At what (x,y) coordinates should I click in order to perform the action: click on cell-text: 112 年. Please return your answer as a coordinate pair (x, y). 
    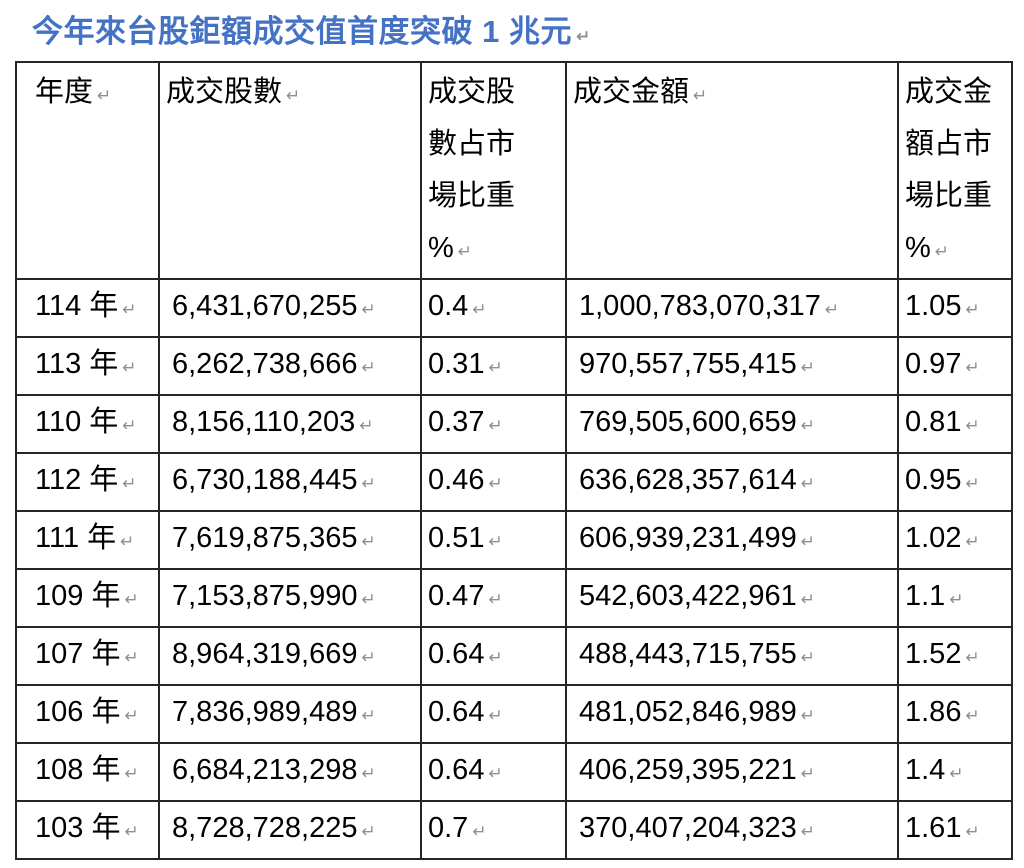
    Looking at the image, I should click on (77, 480).